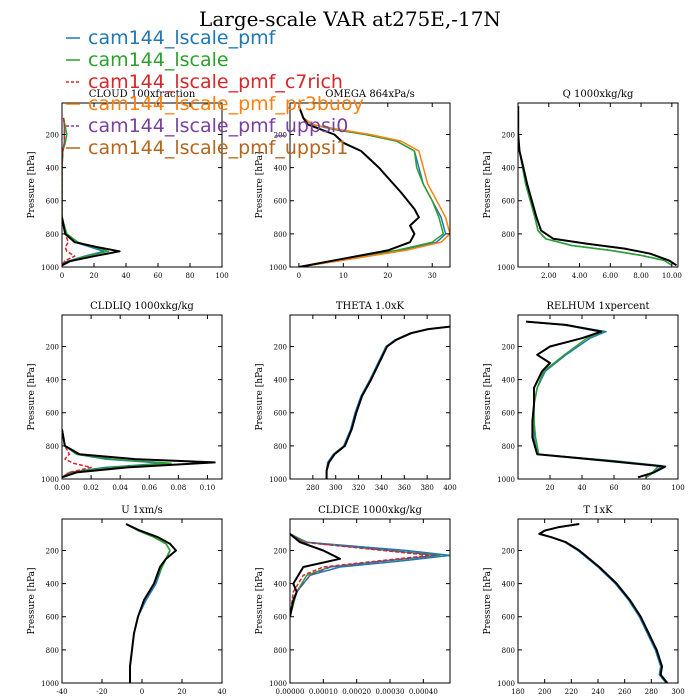 The width and height of the screenshot is (700, 700). What do you see at coordinates (426, 488) in the screenshot?
I see `x-tick-label: 380` at bounding box center [426, 488].